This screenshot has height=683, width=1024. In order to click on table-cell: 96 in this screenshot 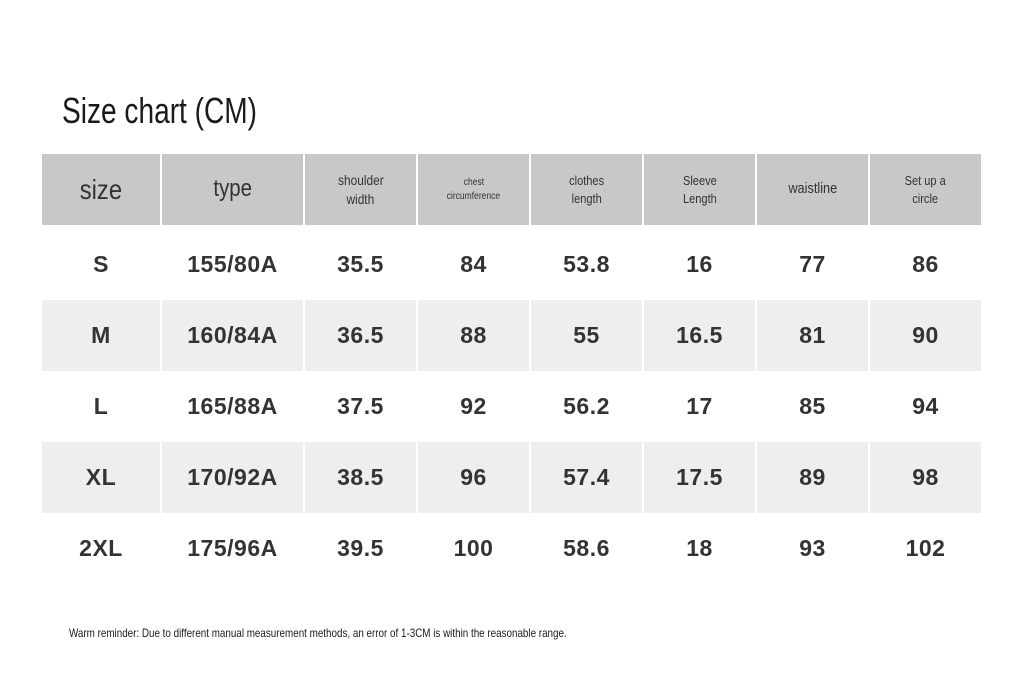, I will do `click(473, 477)`.